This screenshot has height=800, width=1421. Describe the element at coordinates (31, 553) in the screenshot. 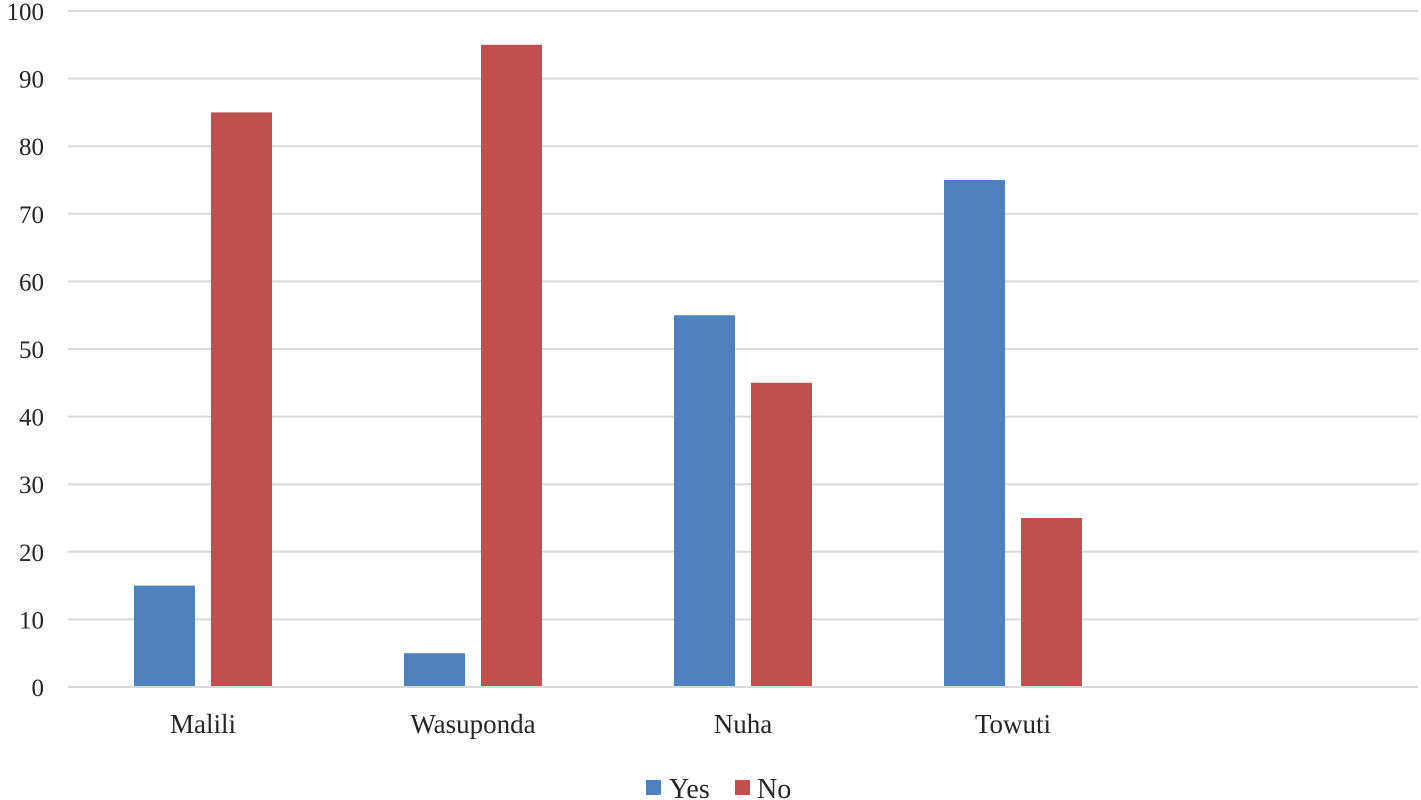

I see `y-tick-label: 20` at that location.